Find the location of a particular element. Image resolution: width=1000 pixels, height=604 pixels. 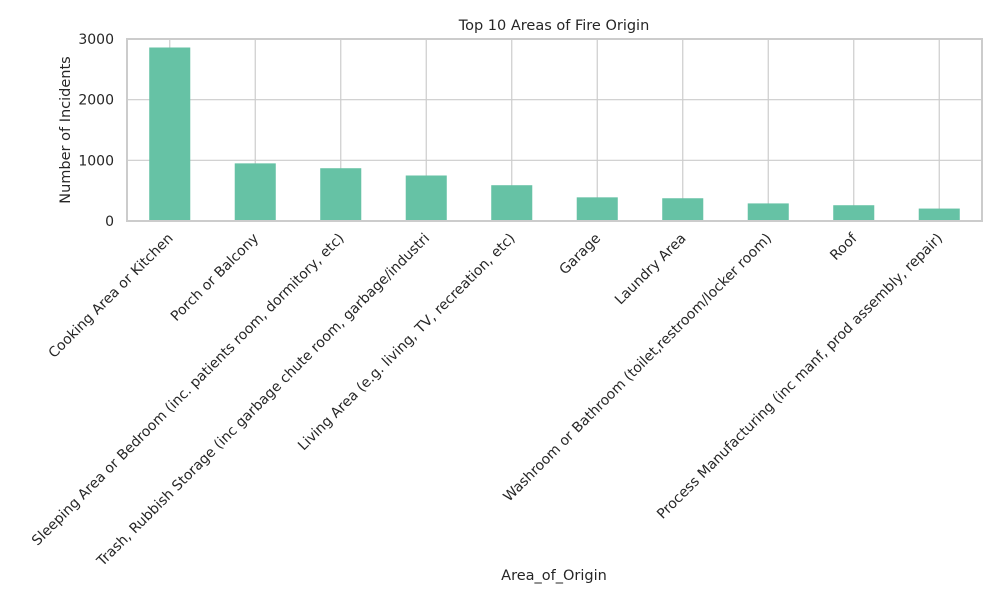

y-tick-labels: 0 1000 2000 3000 is located at coordinates (96, 131).